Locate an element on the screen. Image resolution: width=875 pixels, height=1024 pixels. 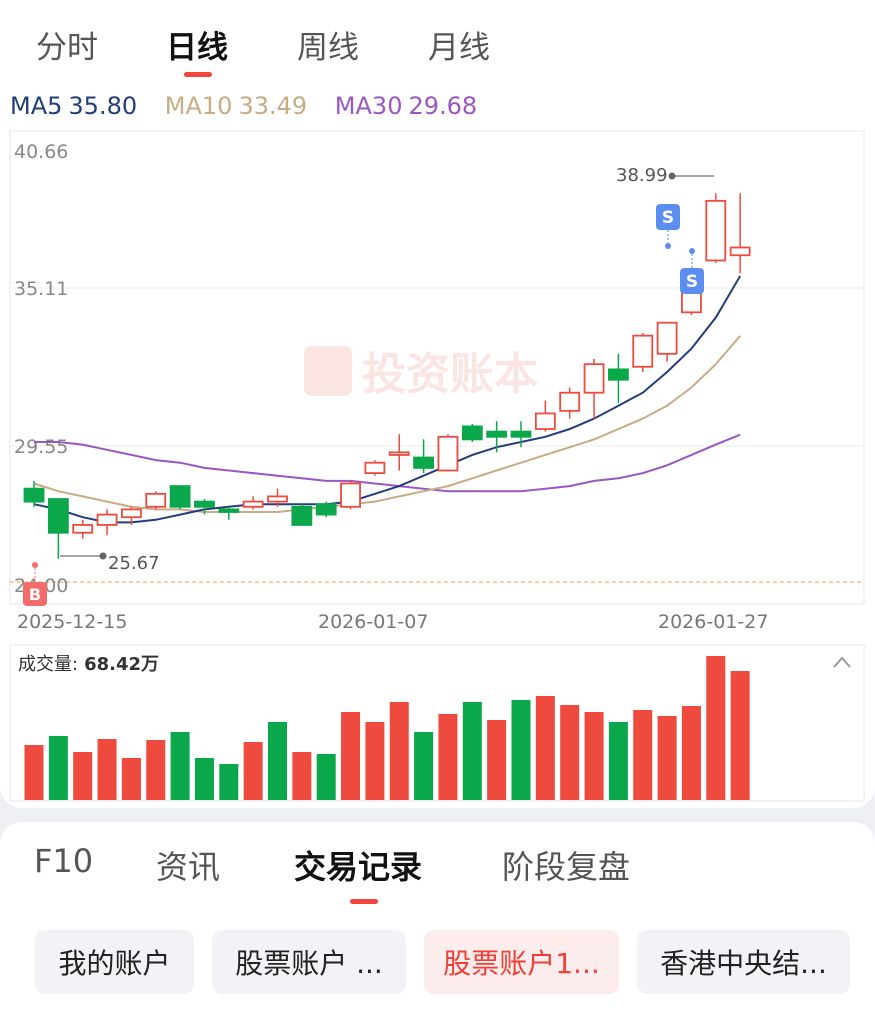
buy-marker-icon: B is located at coordinates (35, 584).